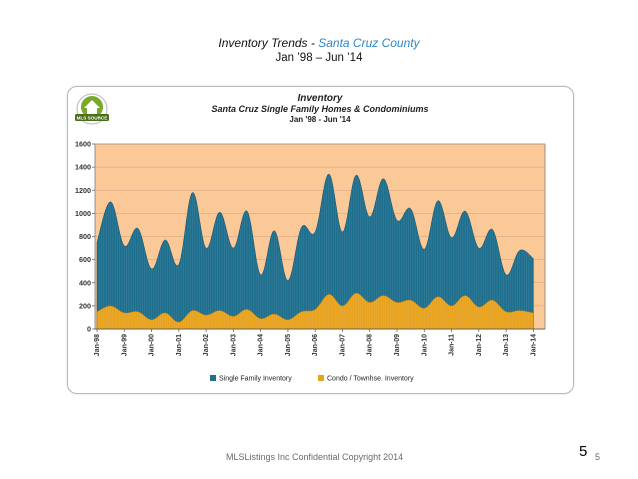  Describe the element at coordinates (83, 190) in the screenshot. I see `y-tick-label: 1200` at that location.